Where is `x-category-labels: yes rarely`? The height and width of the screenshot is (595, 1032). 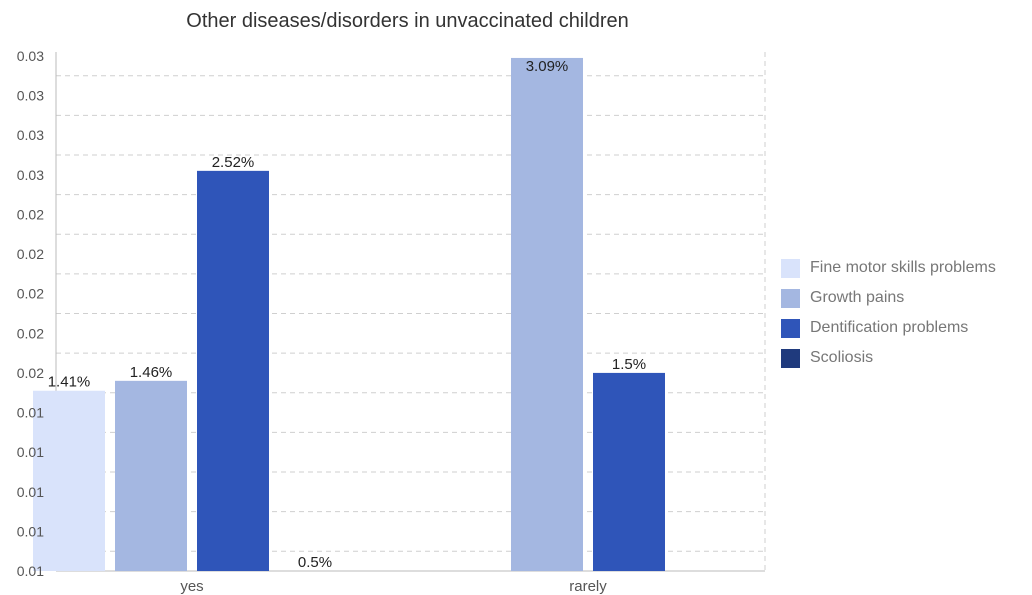 x-category-labels: yes rarely is located at coordinates (393, 586).